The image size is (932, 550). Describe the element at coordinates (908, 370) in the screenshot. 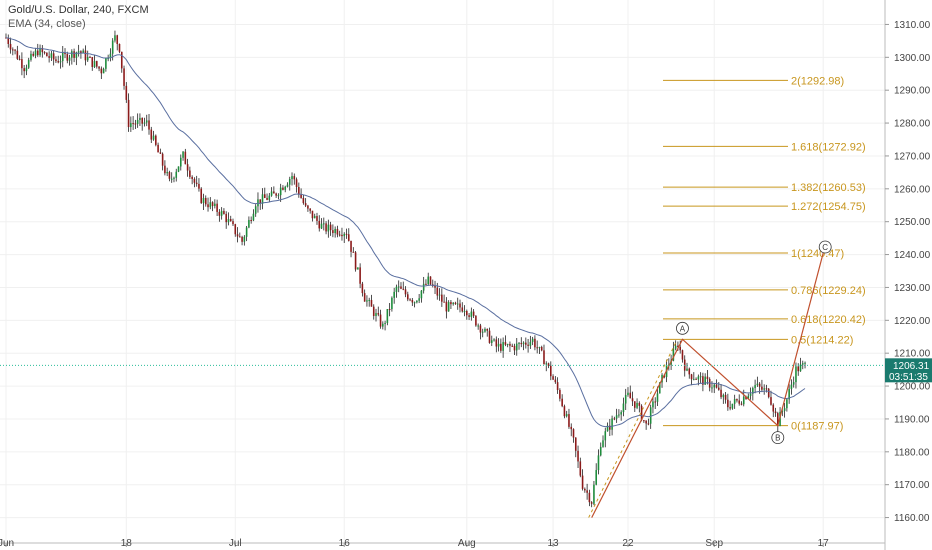

I see `last-price-label-bg` at that location.